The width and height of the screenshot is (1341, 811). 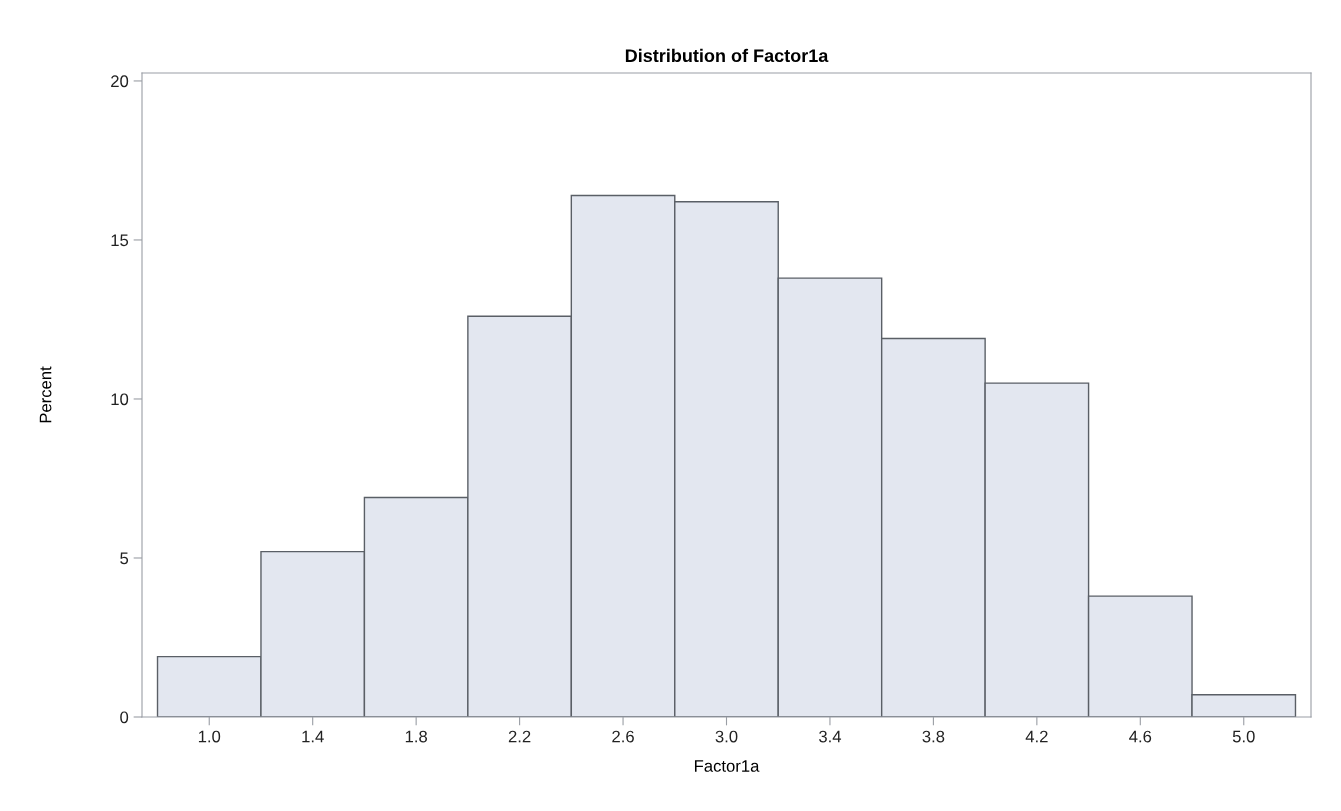 I want to click on x-tick-label: 1.8, so click(x=416, y=736).